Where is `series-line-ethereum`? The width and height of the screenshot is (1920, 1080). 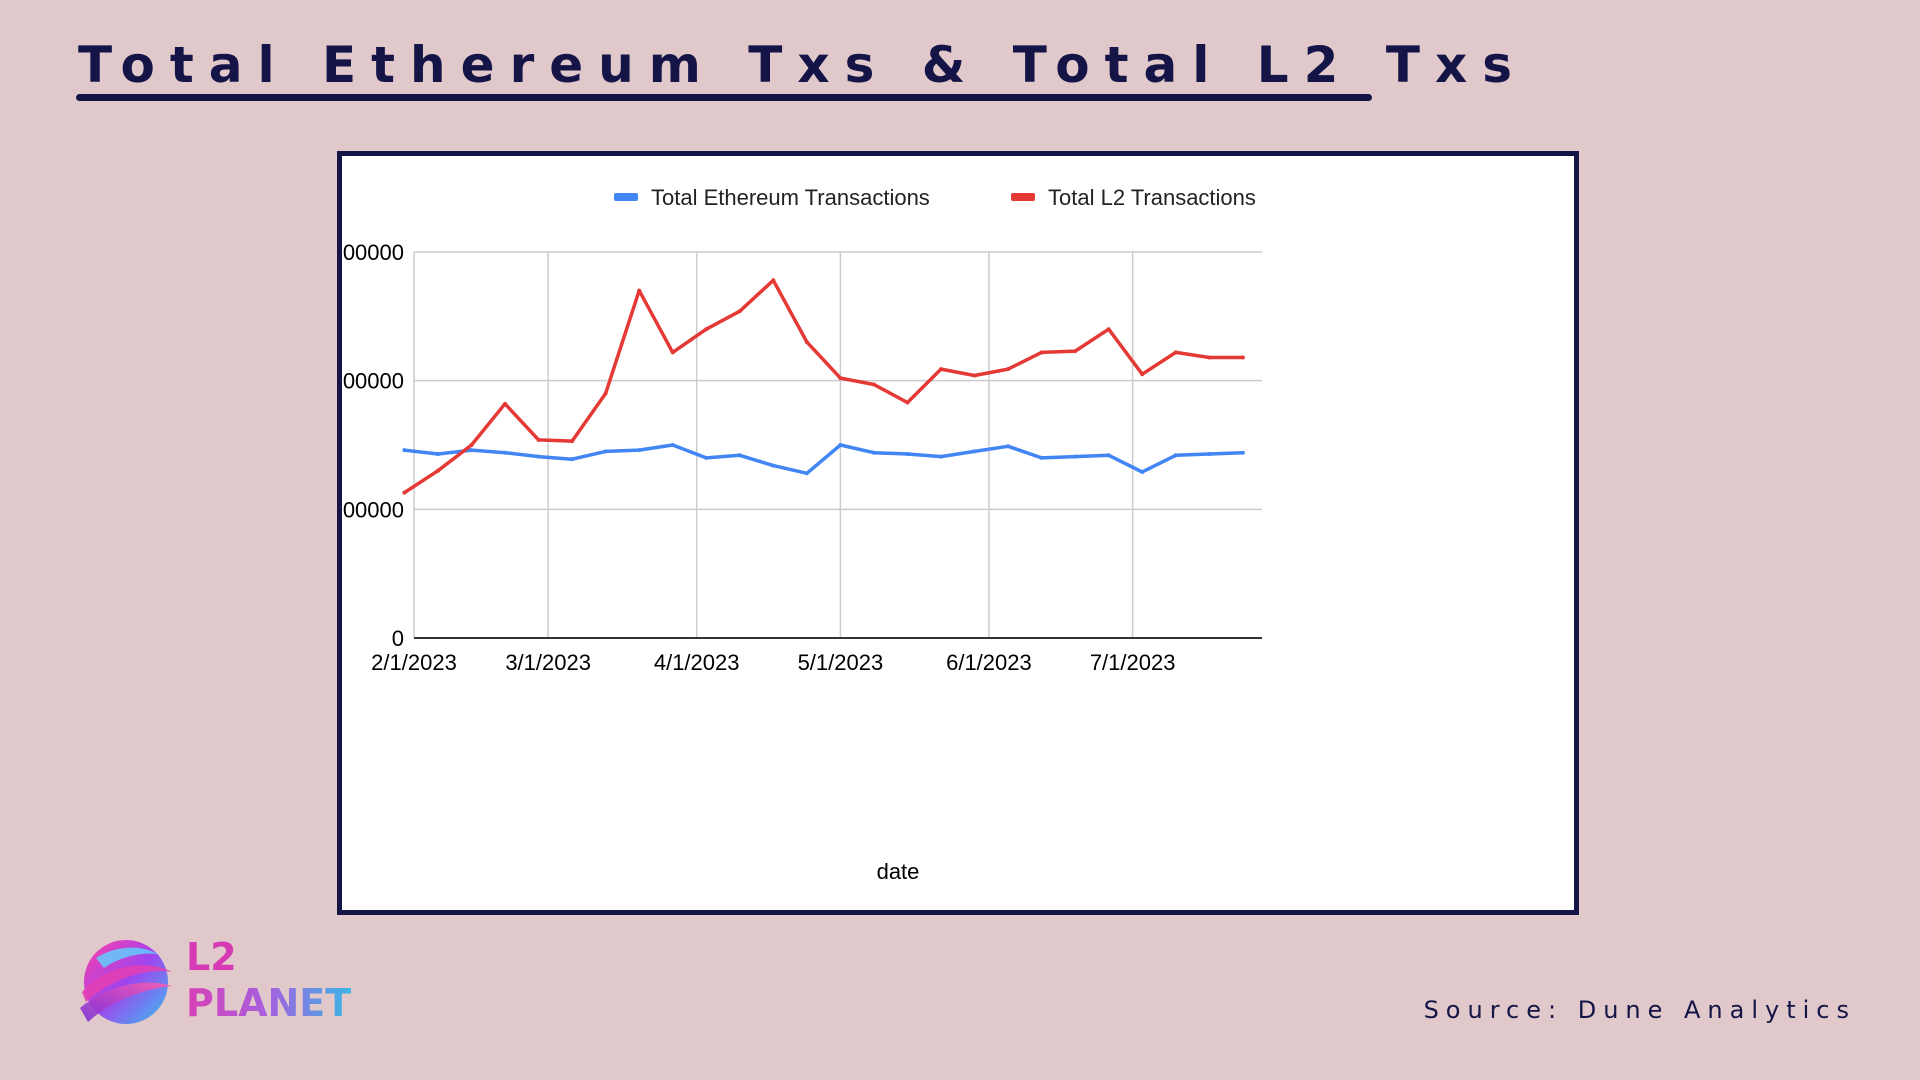 series-line-ethereum is located at coordinates (823, 459).